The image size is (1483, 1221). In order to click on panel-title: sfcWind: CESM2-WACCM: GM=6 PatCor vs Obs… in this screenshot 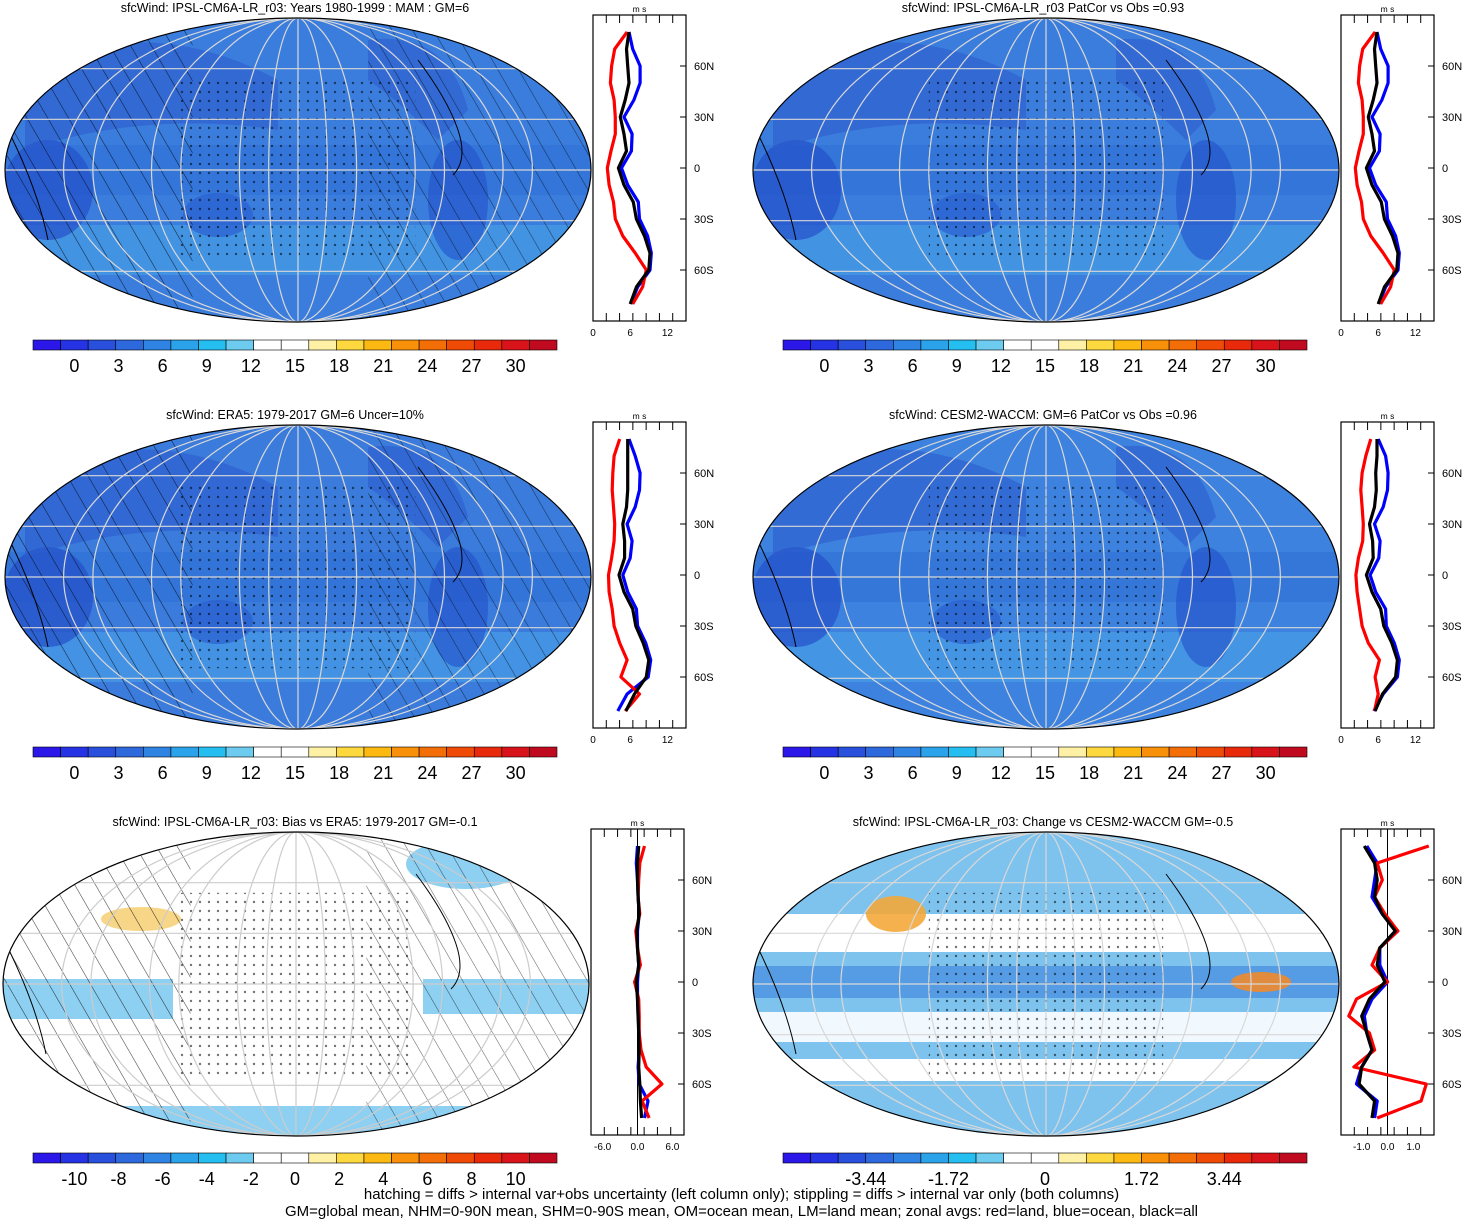, I will do `click(1043, 415)`.